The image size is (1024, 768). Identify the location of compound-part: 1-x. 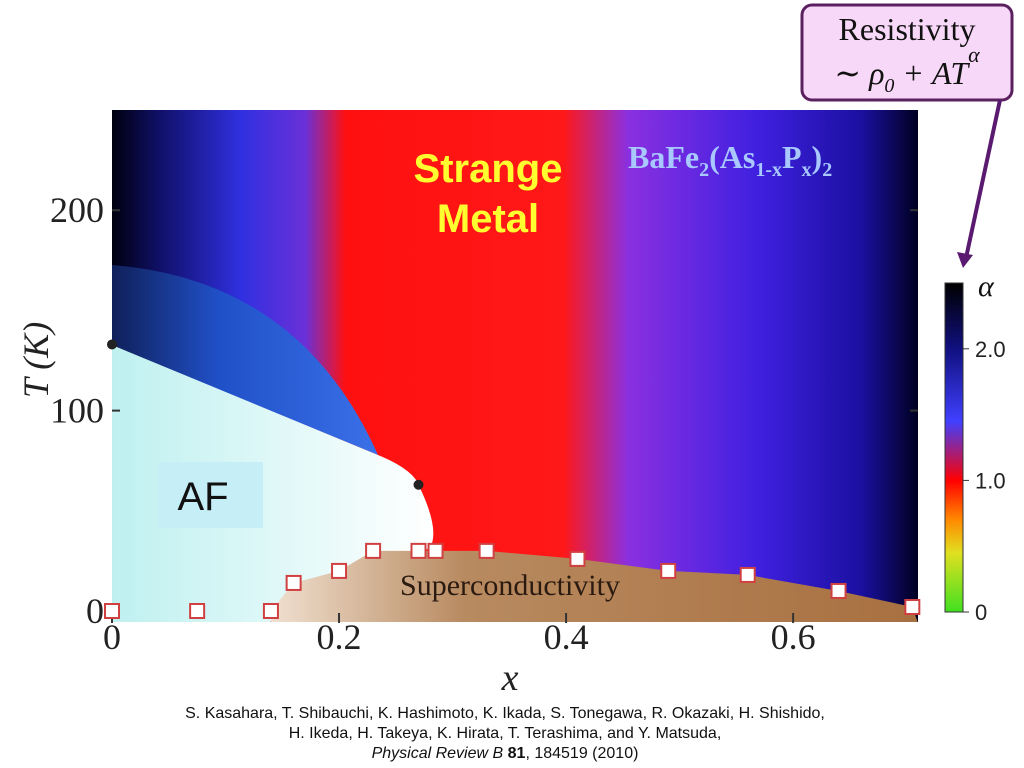
(768, 170).